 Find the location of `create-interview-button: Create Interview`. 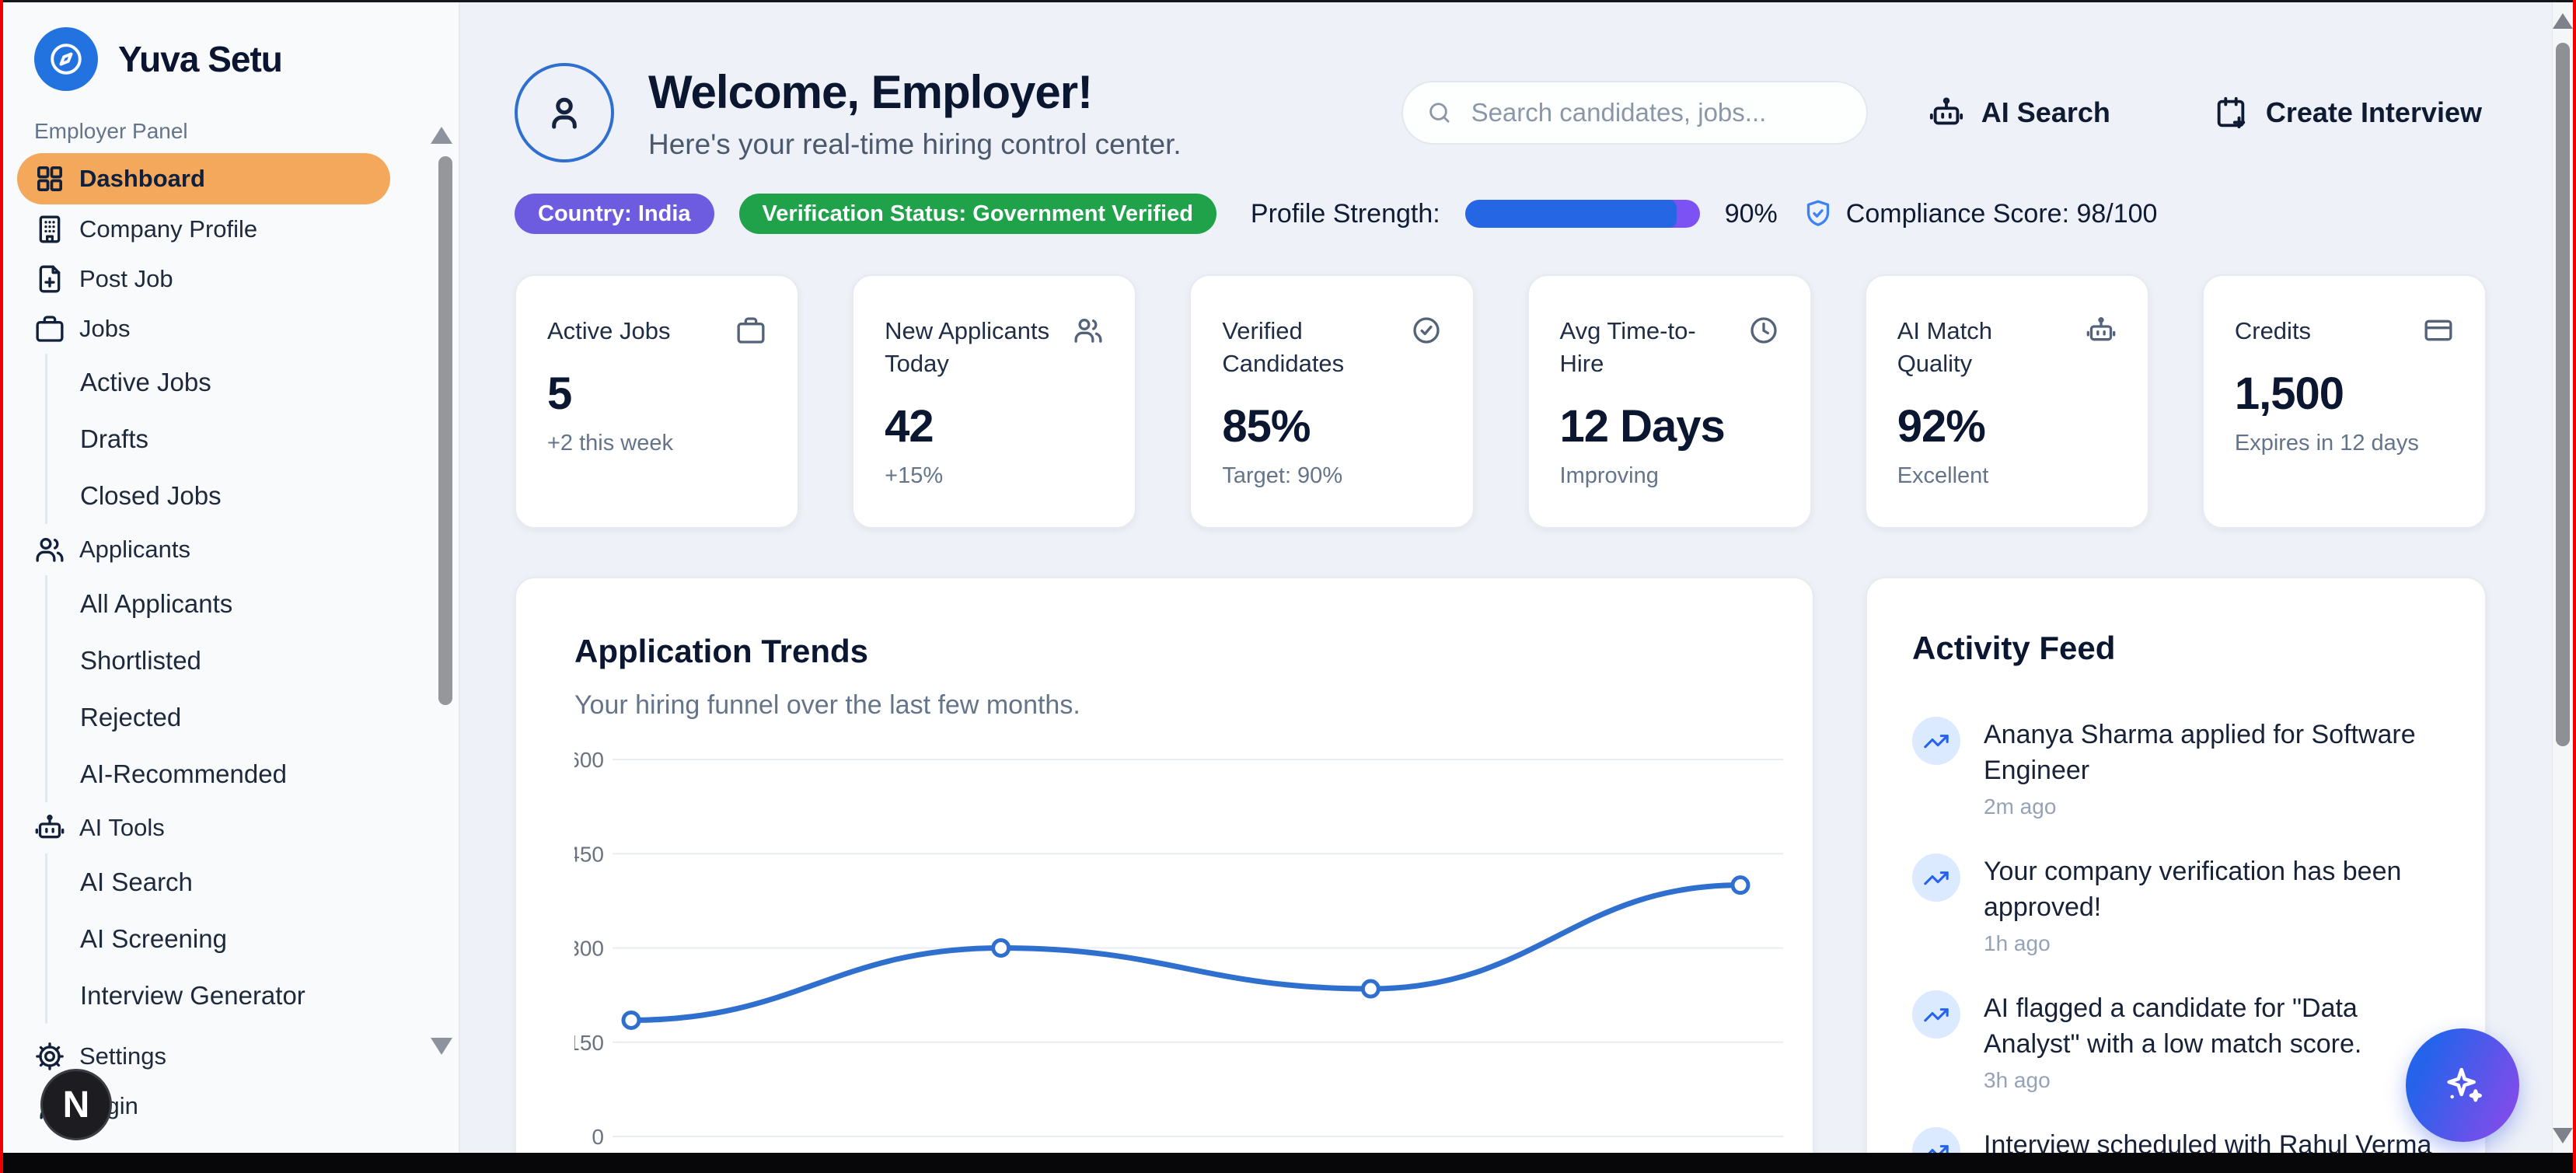

create-interview-button: Create Interview is located at coordinates (2348, 113).